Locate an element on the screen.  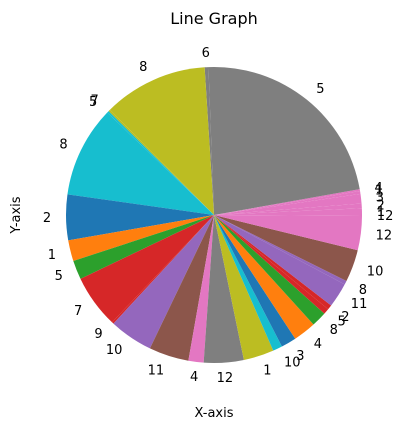
pie-slice-label-26: 2 is located at coordinates (345, 317).